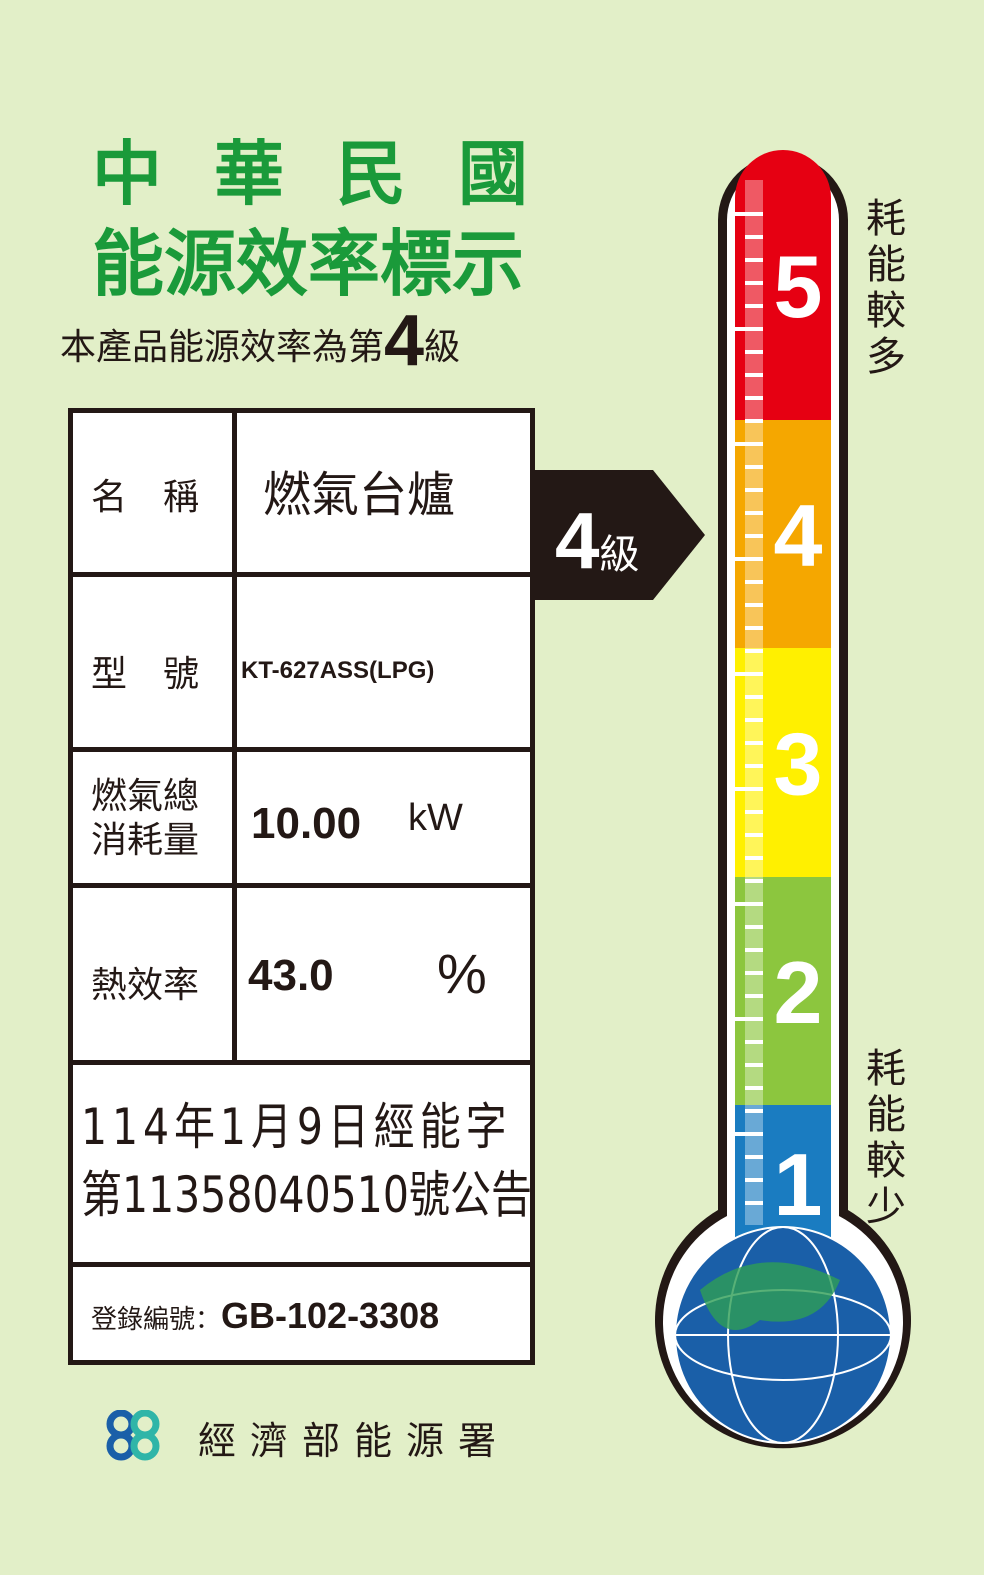 The image size is (984, 1575). Describe the element at coordinates (886, 288) in the screenshot. I see `label-more-energy: 耗能較多` at that location.